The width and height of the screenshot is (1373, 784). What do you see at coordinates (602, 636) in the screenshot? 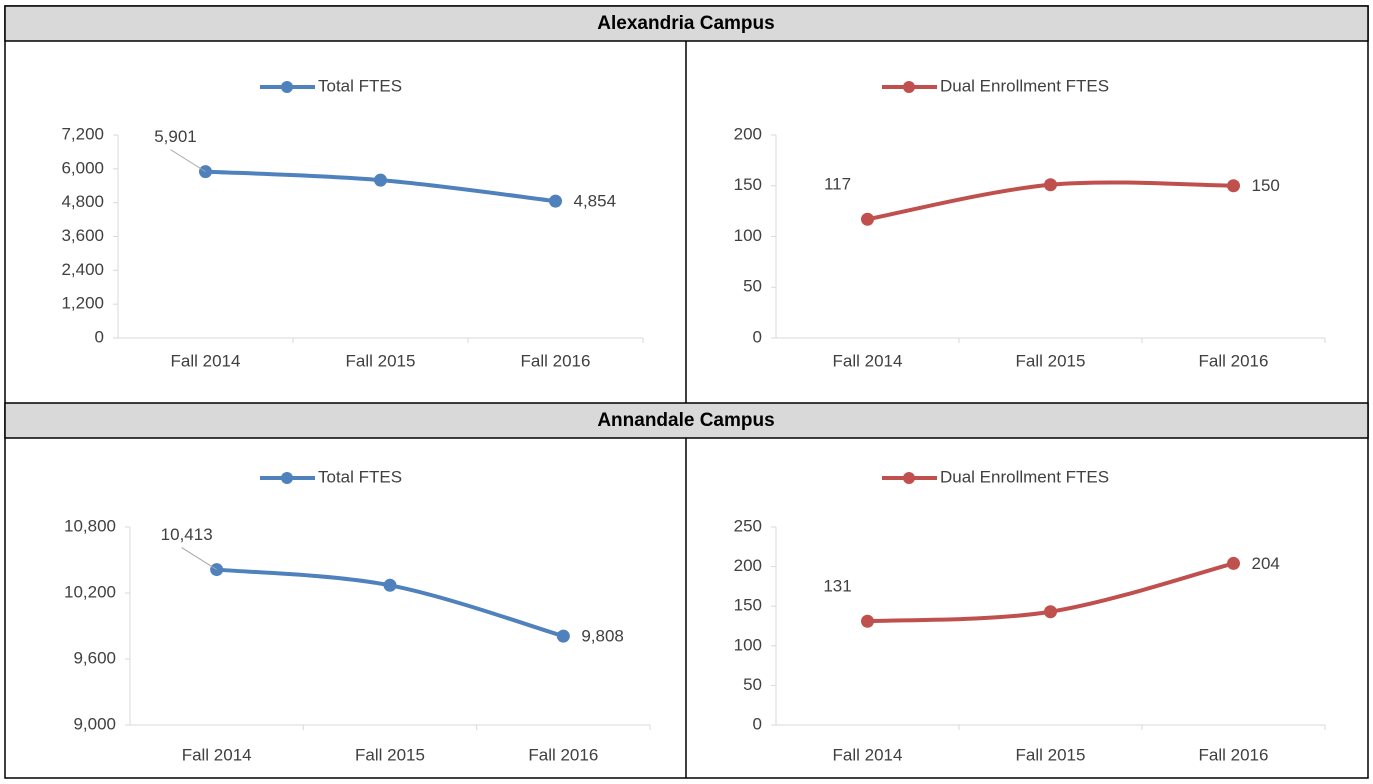
I see `data-label: 9,808` at bounding box center [602, 636].